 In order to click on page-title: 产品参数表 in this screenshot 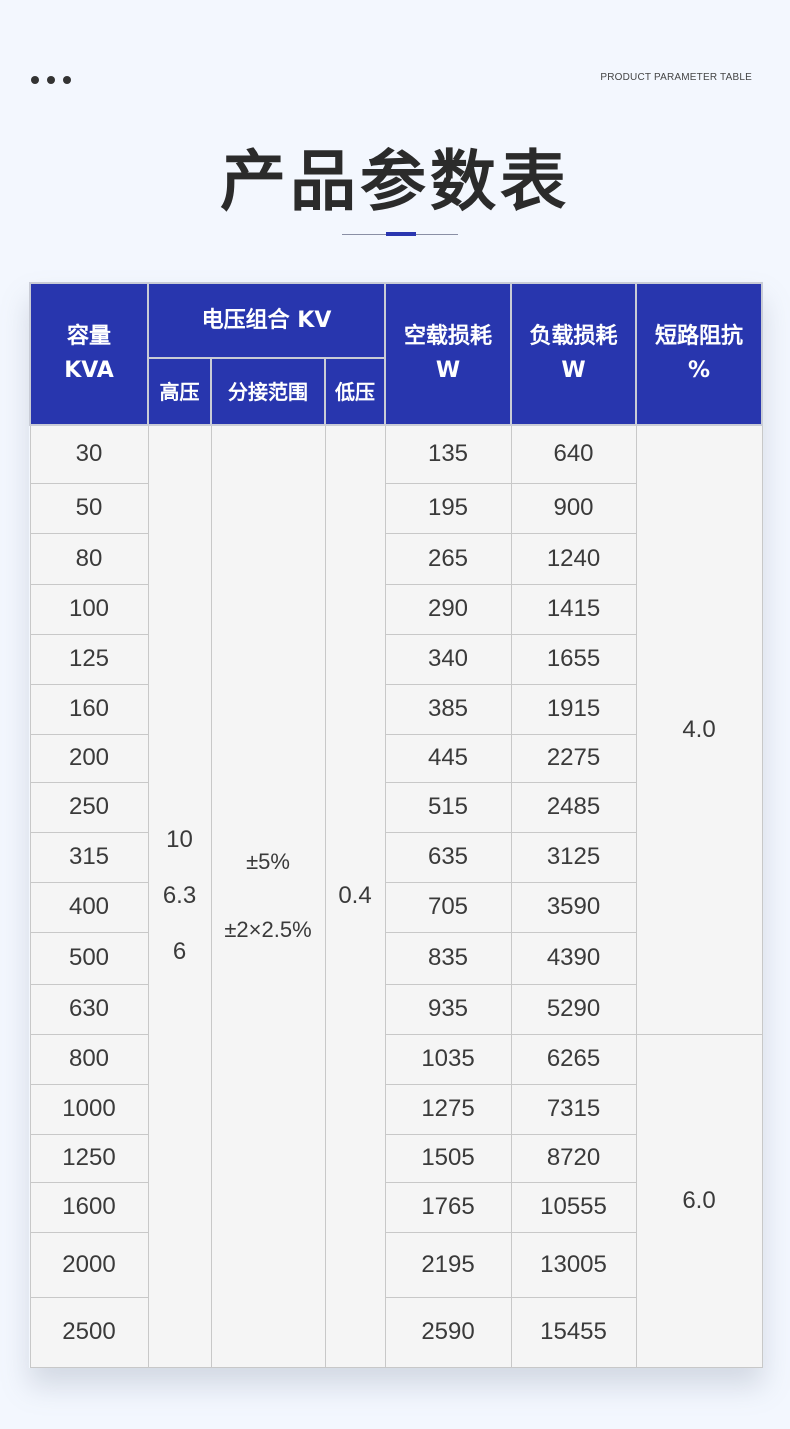, I will do `click(395, 181)`.